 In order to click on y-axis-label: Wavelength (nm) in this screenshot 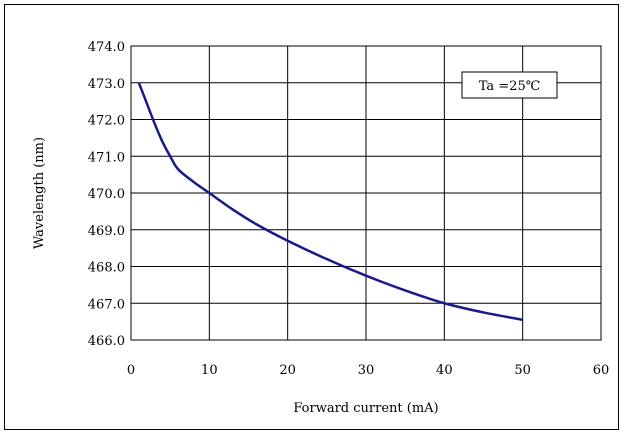, I will do `click(39, 193)`.